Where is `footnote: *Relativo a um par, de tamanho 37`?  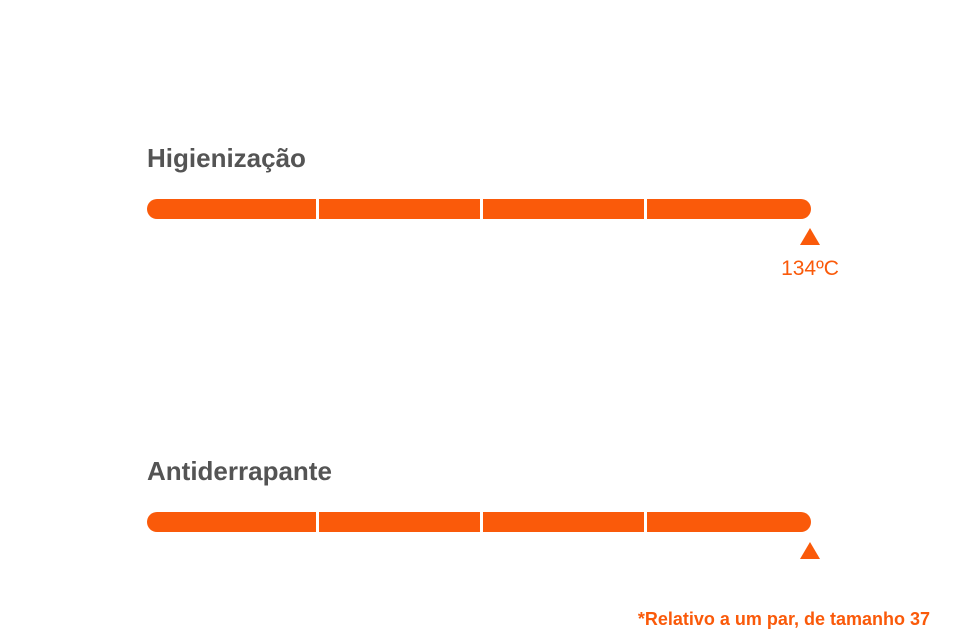 footnote: *Relativo a um par, de tamanho 37 is located at coordinates (784, 619).